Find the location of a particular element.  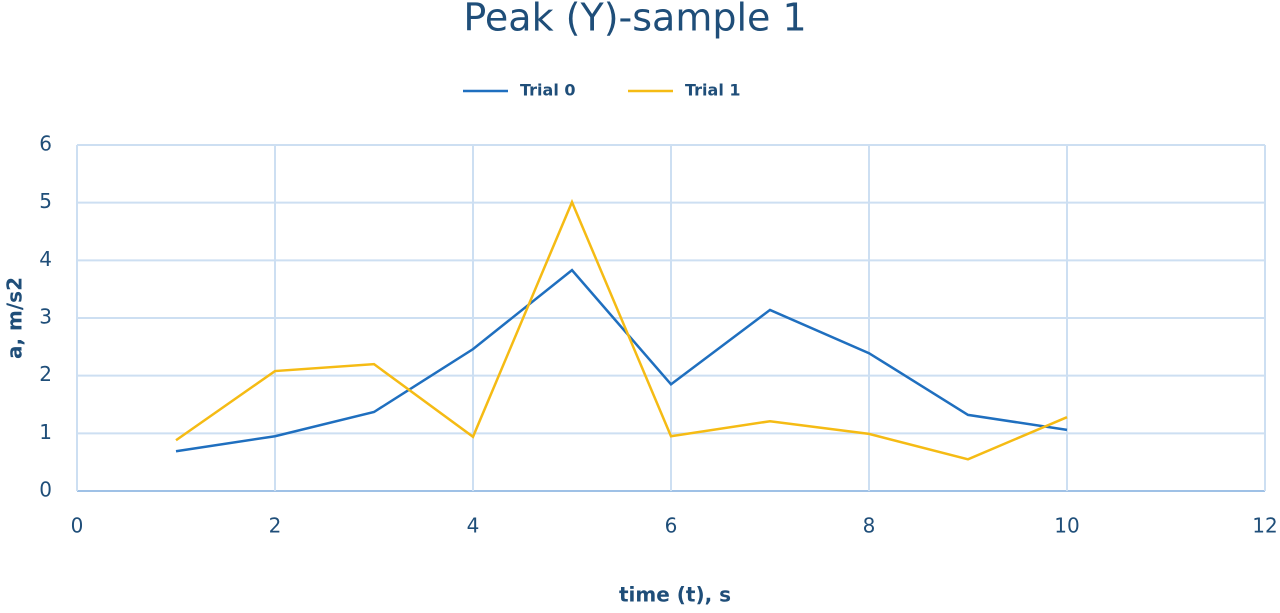

x-tick-label: 4 is located at coordinates (473, 526).